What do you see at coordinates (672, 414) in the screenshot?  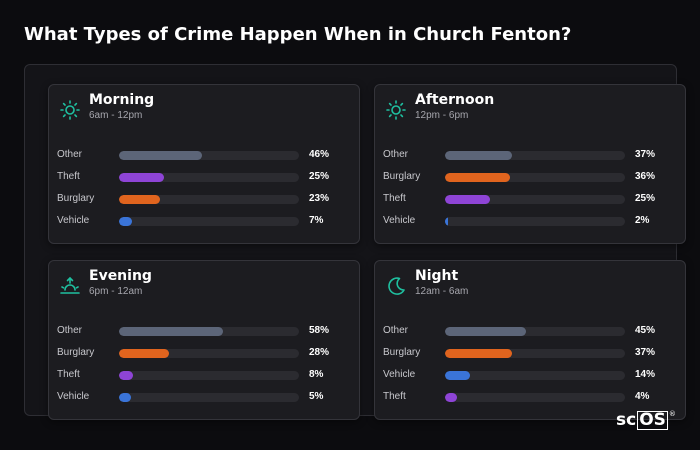 I see `logo-registered-mark: ®` at bounding box center [672, 414].